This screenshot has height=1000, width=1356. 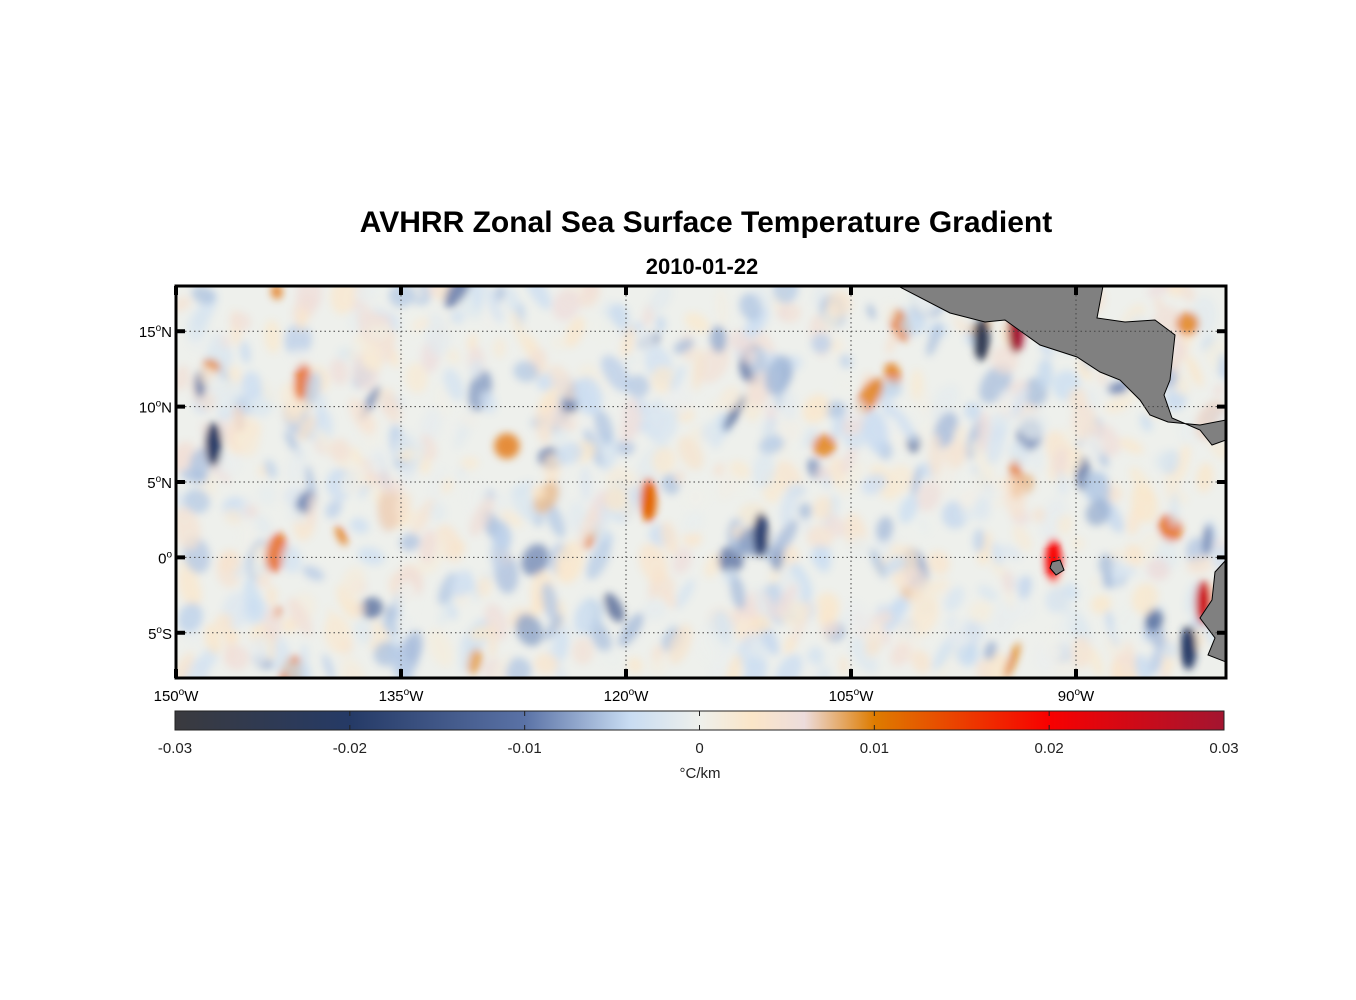 I want to click on y-tick-label: 0o, so click(x=165, y=558).